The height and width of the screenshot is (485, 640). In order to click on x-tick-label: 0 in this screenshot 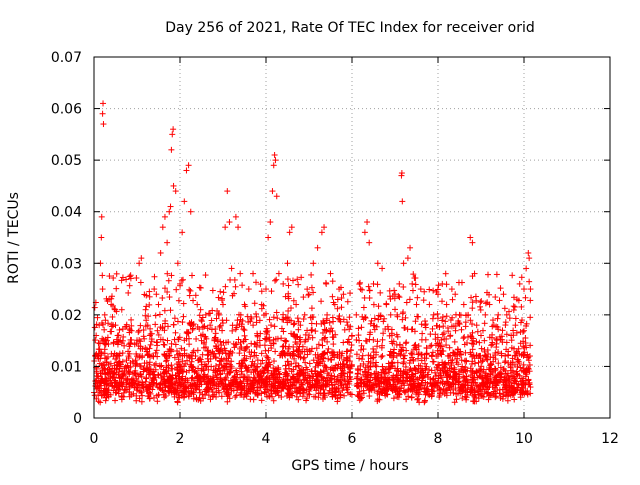, I will do `click(94, 439)`.